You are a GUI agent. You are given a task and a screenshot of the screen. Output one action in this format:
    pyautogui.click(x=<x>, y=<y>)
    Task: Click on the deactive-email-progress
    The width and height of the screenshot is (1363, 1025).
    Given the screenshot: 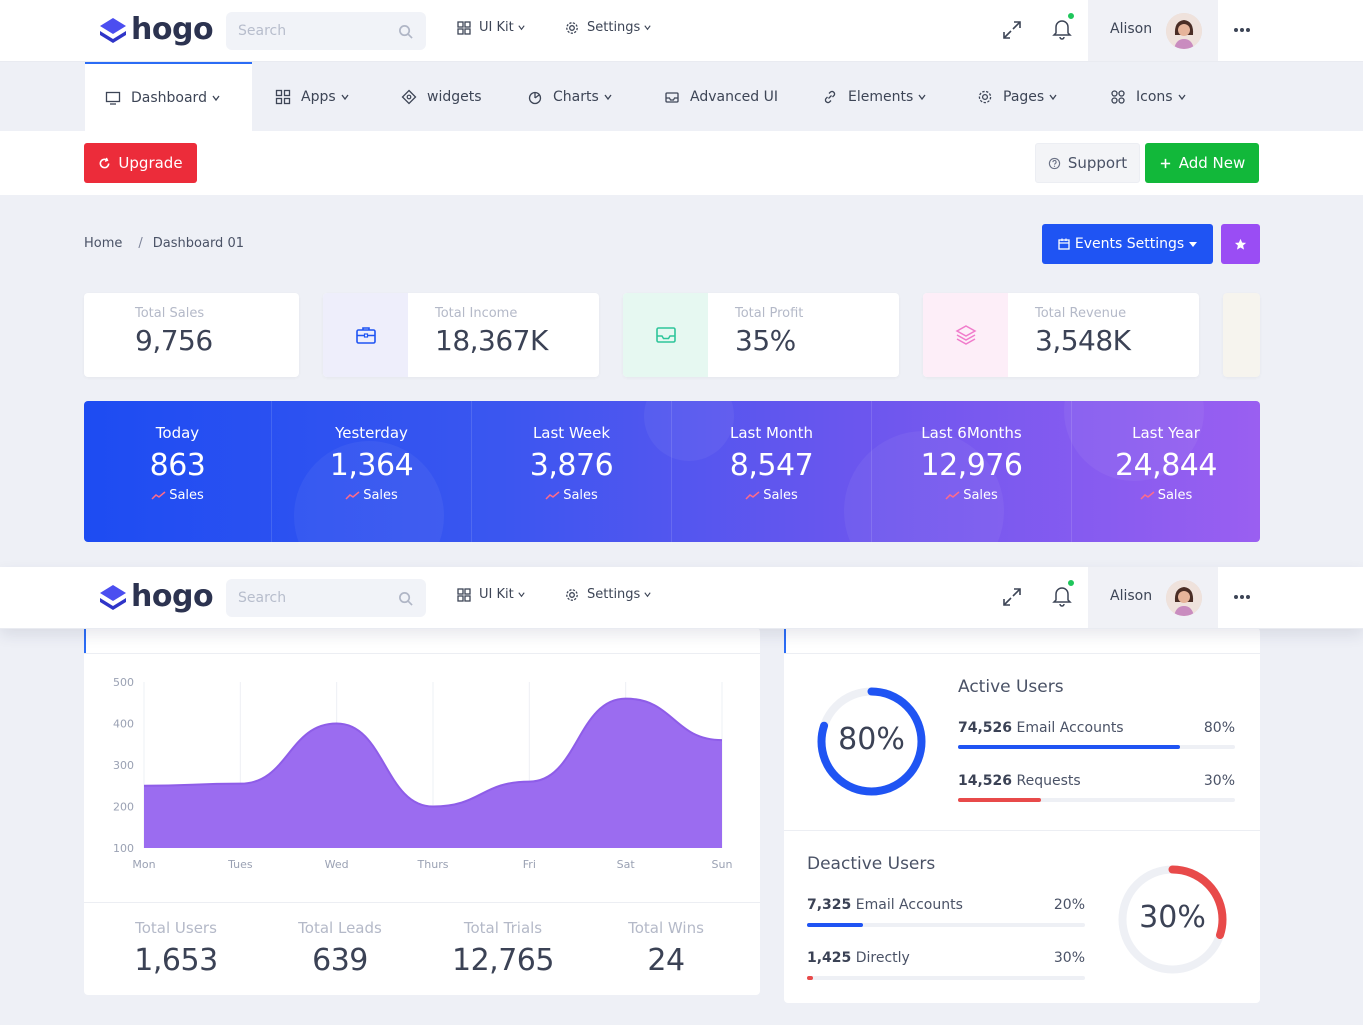 What is the action you would take?
    pyautogui.click(x=946, y=925)
    